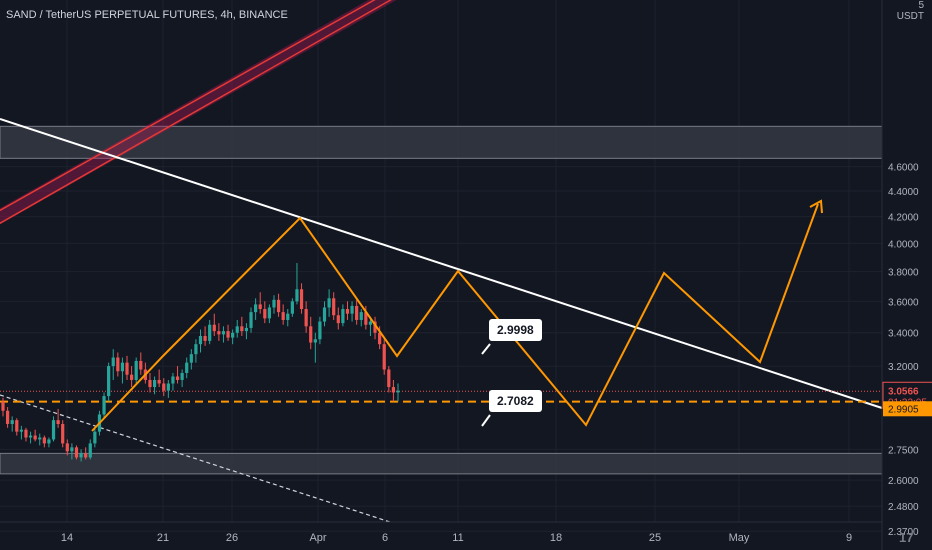 The height and width of the screenshot is (550, 932). Describe the element at coordinates (903, 168) in the screenshot. I see `price-tick-label: 4.6000` at that location.